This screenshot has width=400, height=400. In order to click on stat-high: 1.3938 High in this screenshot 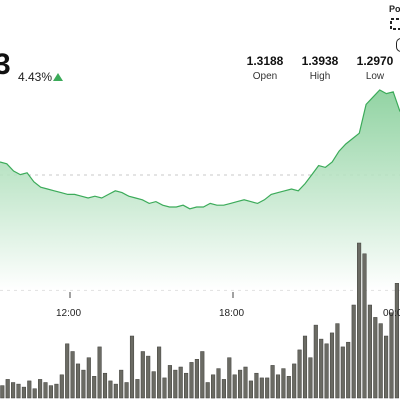, I will do `click(320, 68)`.